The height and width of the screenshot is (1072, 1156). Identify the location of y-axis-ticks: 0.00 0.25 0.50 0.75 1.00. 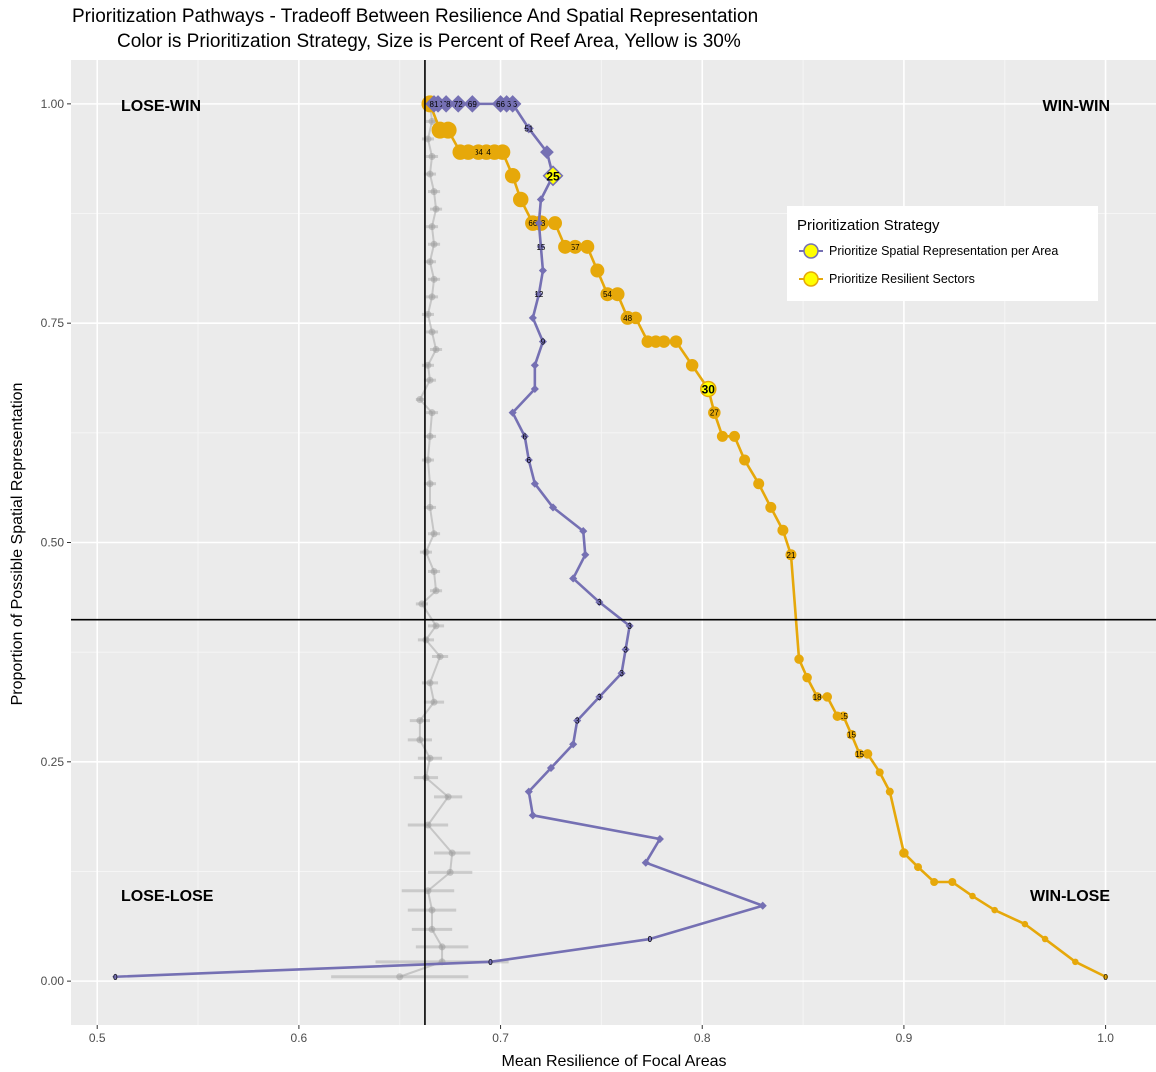
(56, 542).